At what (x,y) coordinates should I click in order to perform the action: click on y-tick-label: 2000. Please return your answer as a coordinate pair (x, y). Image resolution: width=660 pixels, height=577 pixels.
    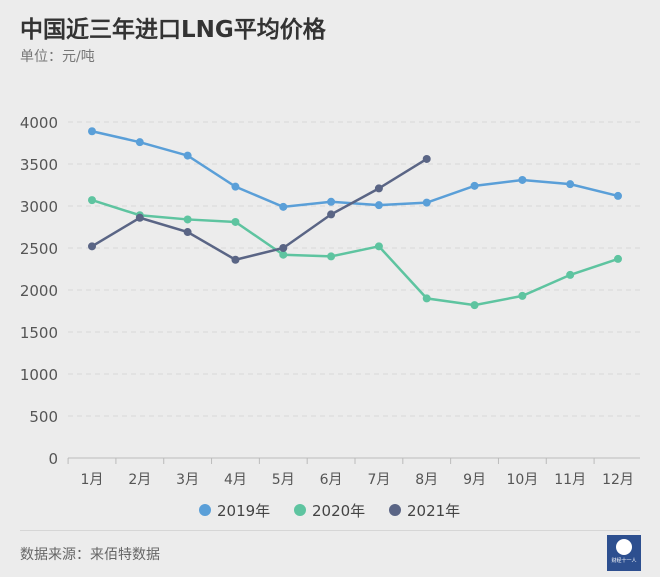
    Looking at the image, I should click on (39, 291).